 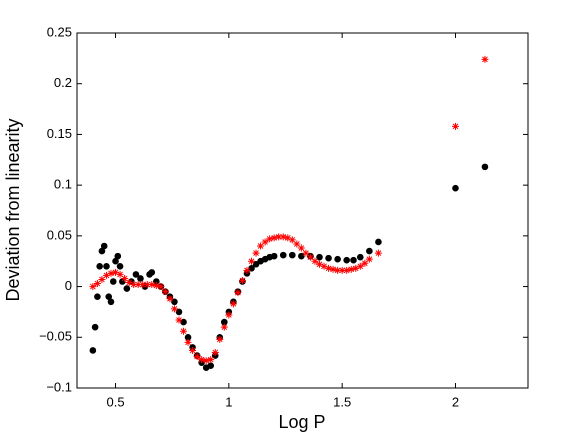 I want to click on y-tick-label: −0.05, so click(x=55, y=336).